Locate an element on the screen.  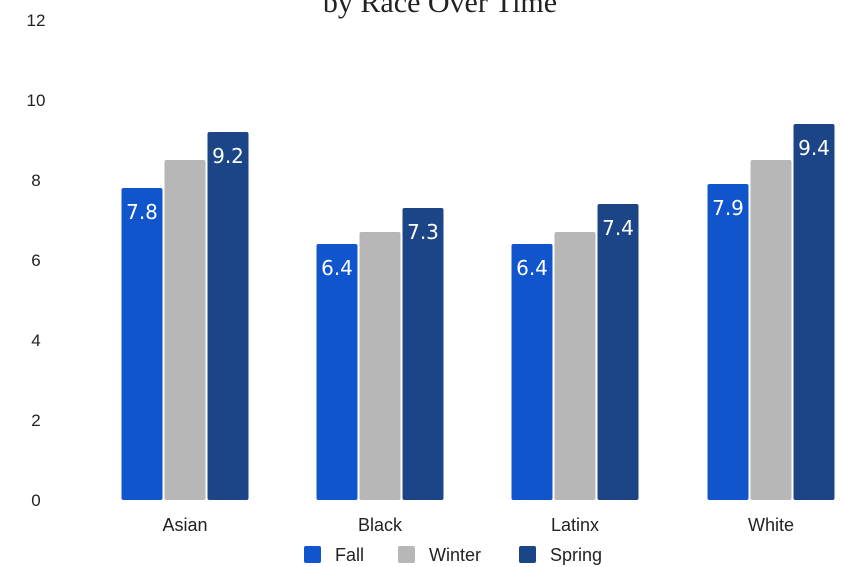
data-label-spring-white: 9.4 is located at coordinates (814, 148).